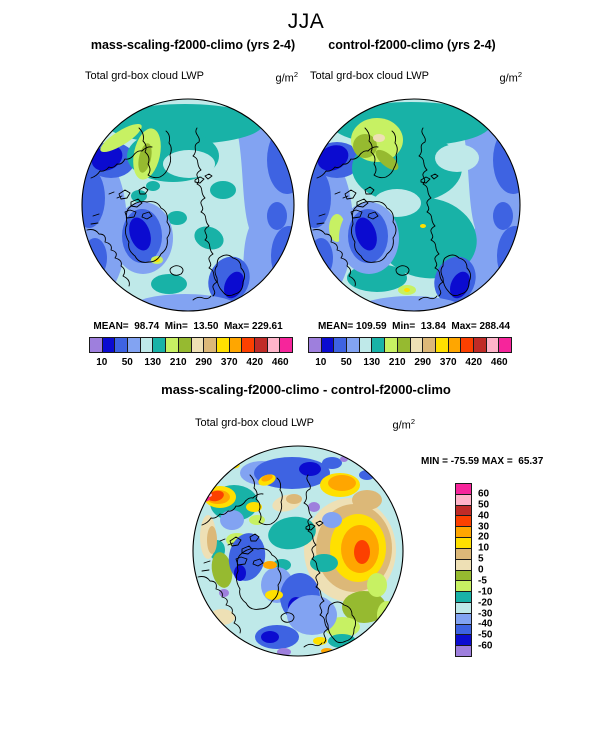 The height and width of the screenshot is (738, 612). Describe the element at coordinates (510, 77) in the screenshot. I see `units-label-right: g/m2` at that location.